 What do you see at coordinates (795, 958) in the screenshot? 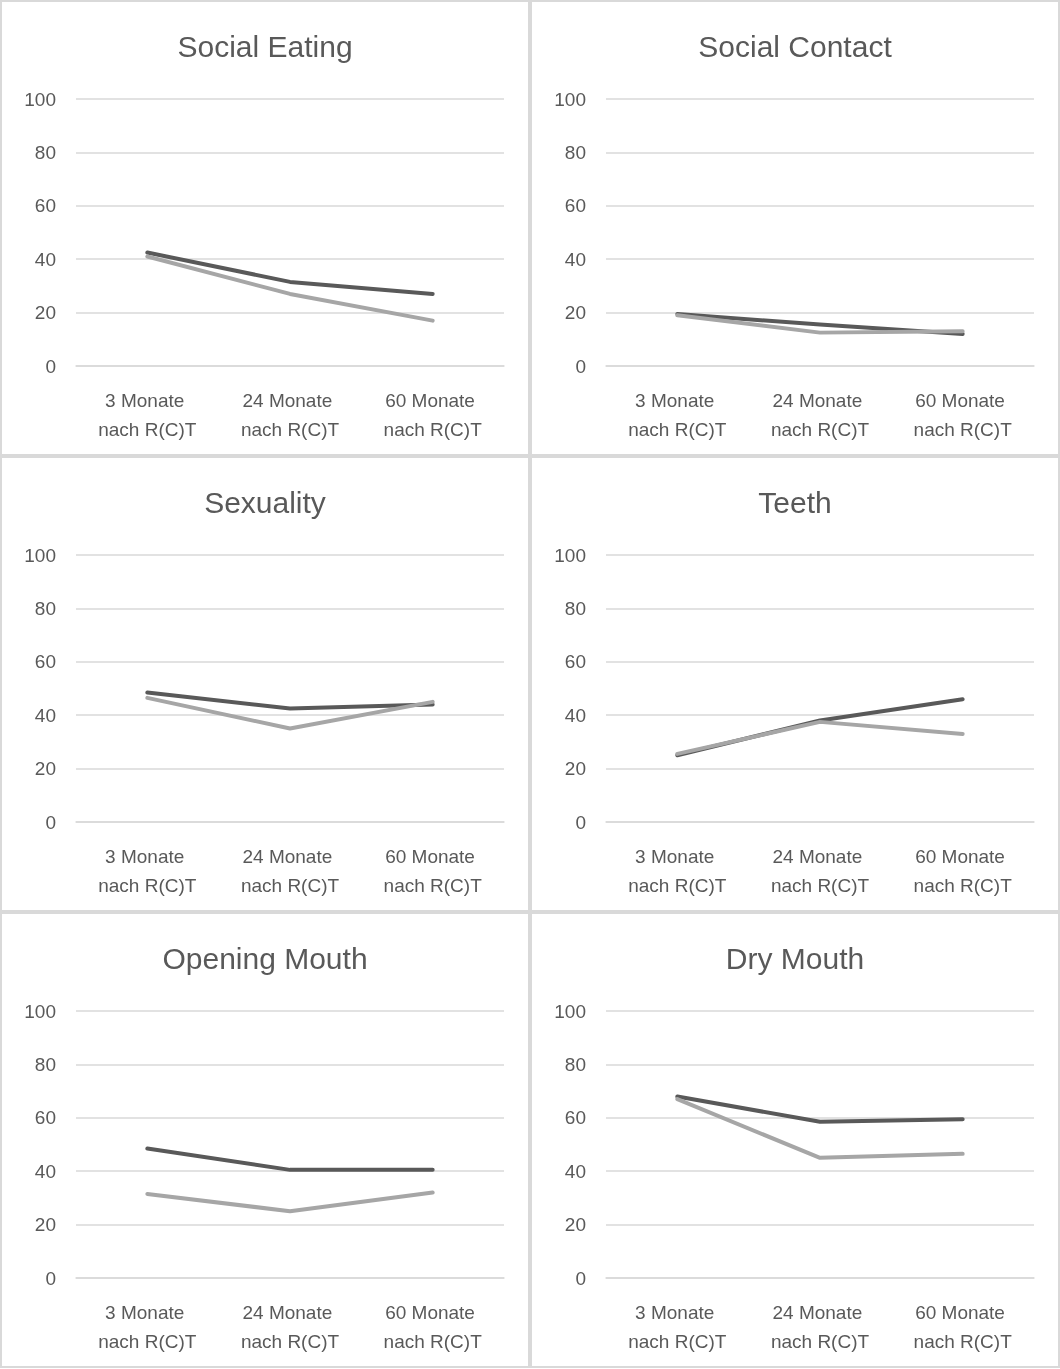
I see `chart-title: Dry Mouth` at bounding box center [795, 958].